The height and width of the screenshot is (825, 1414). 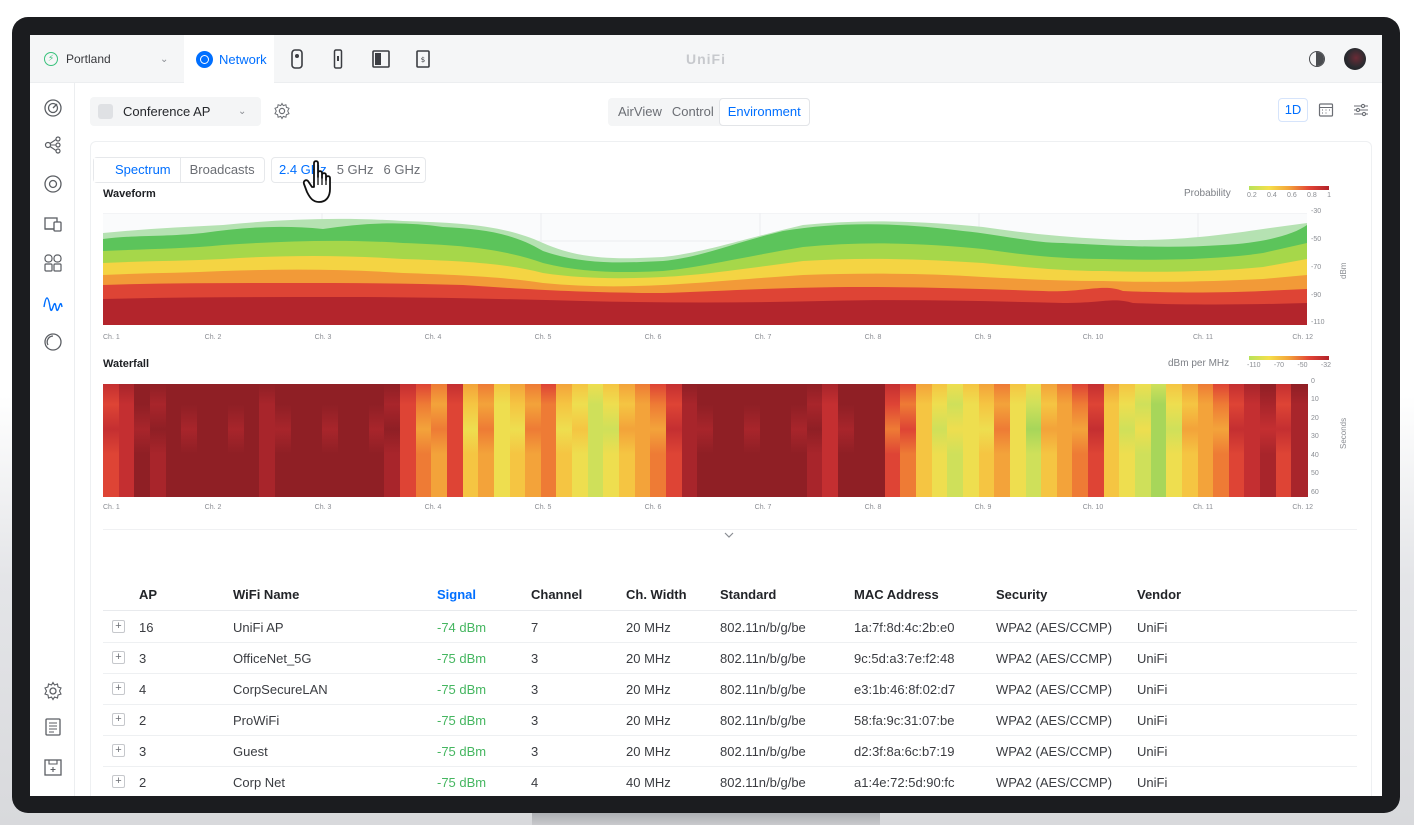 What do you see at coordinates (53, 303) in the screenshot?
I see `radio-manager-icon` at bounding box center [53, 303].